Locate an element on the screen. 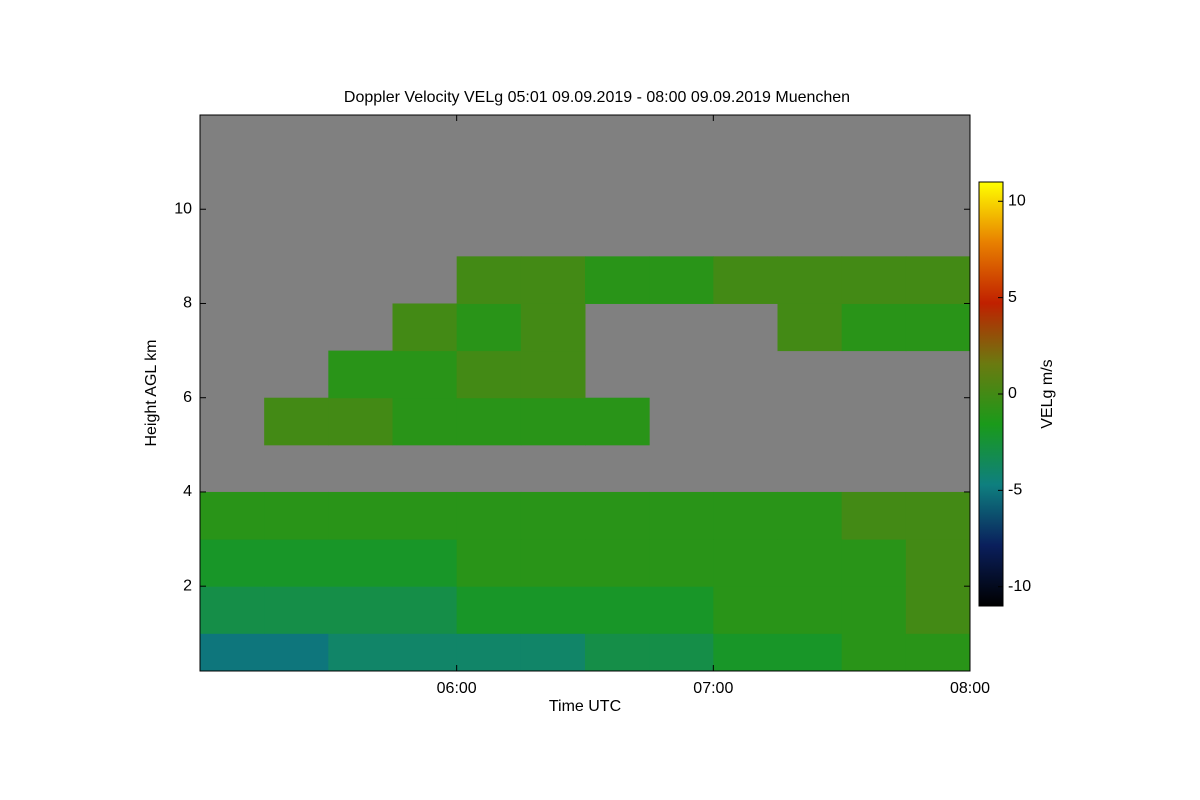 This screenshot has height=800, width=1200. x-tick-label: 08:00 is located at coordinates (970, 688).